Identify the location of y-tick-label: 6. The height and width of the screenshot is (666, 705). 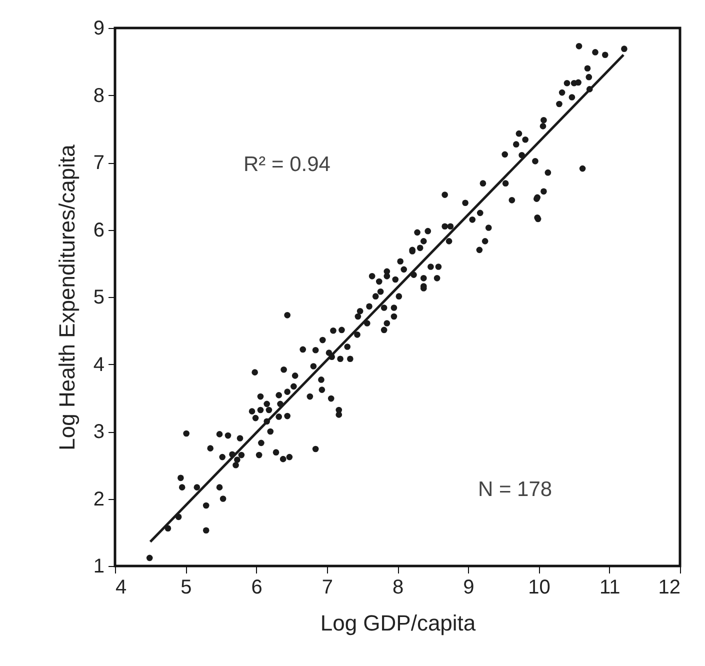
(98, 230).